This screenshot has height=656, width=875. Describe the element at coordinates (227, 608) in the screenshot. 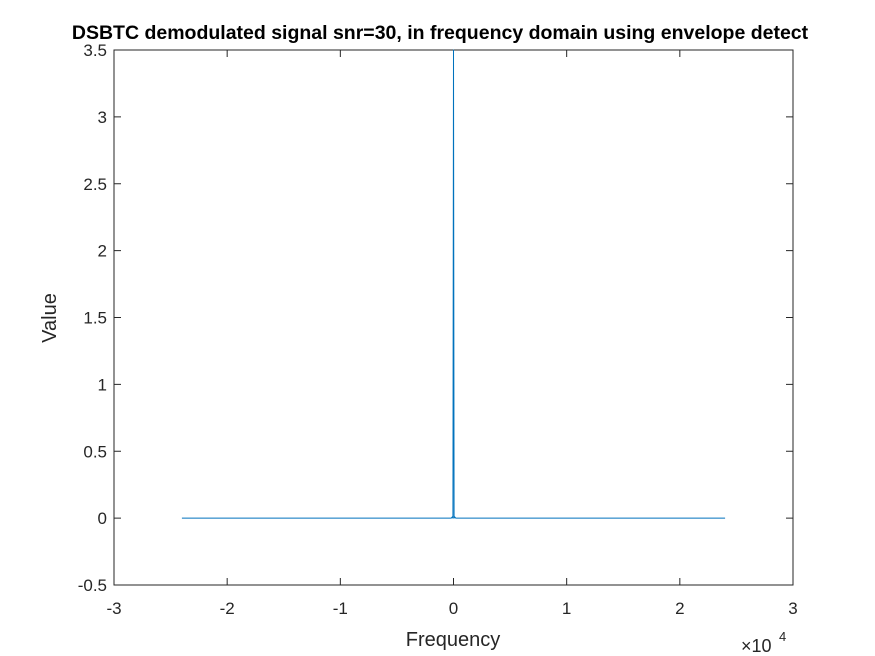

I see `x-tick-label: -2` at that location.